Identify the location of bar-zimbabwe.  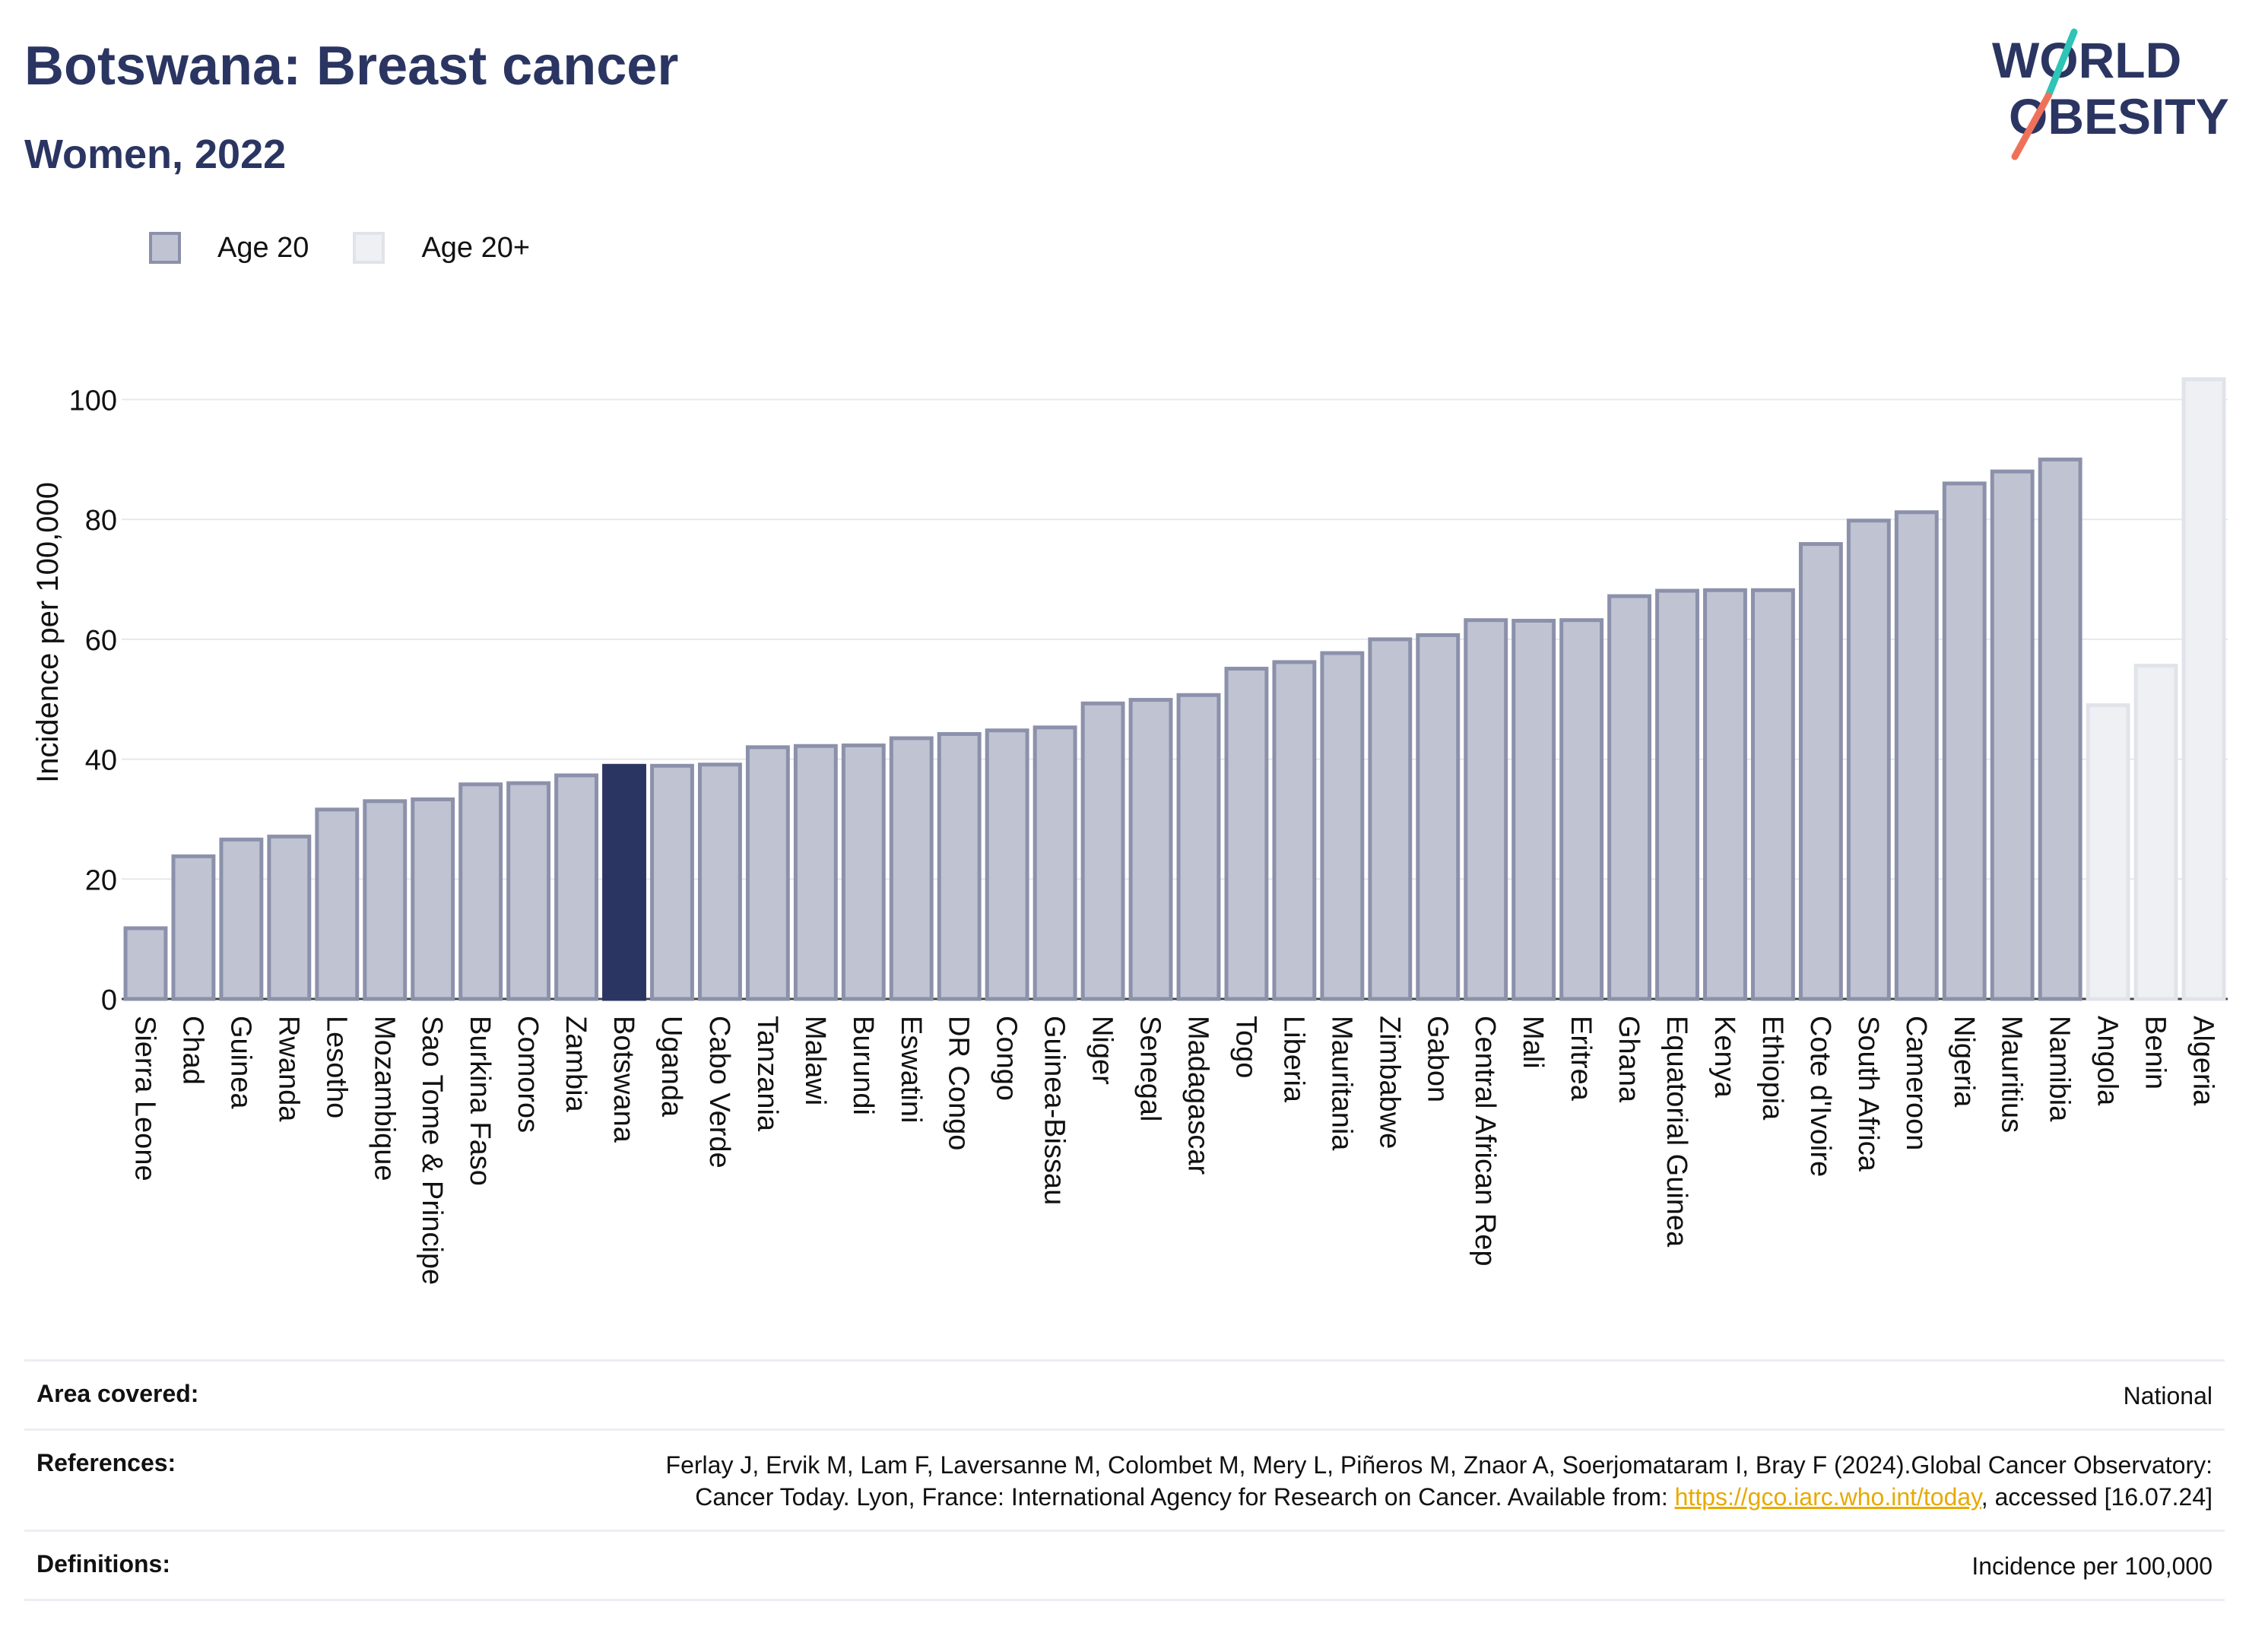
(1390, 819).